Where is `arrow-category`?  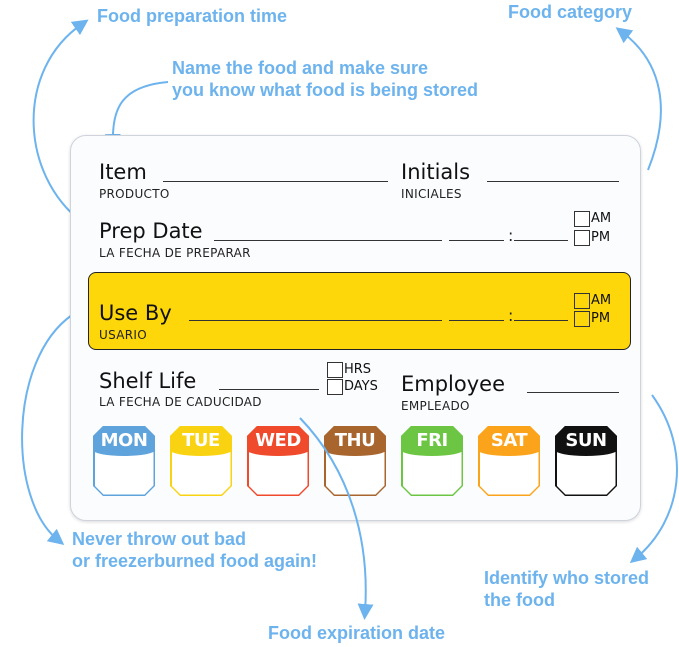 arrow-category is located at coordinates (638, 99).